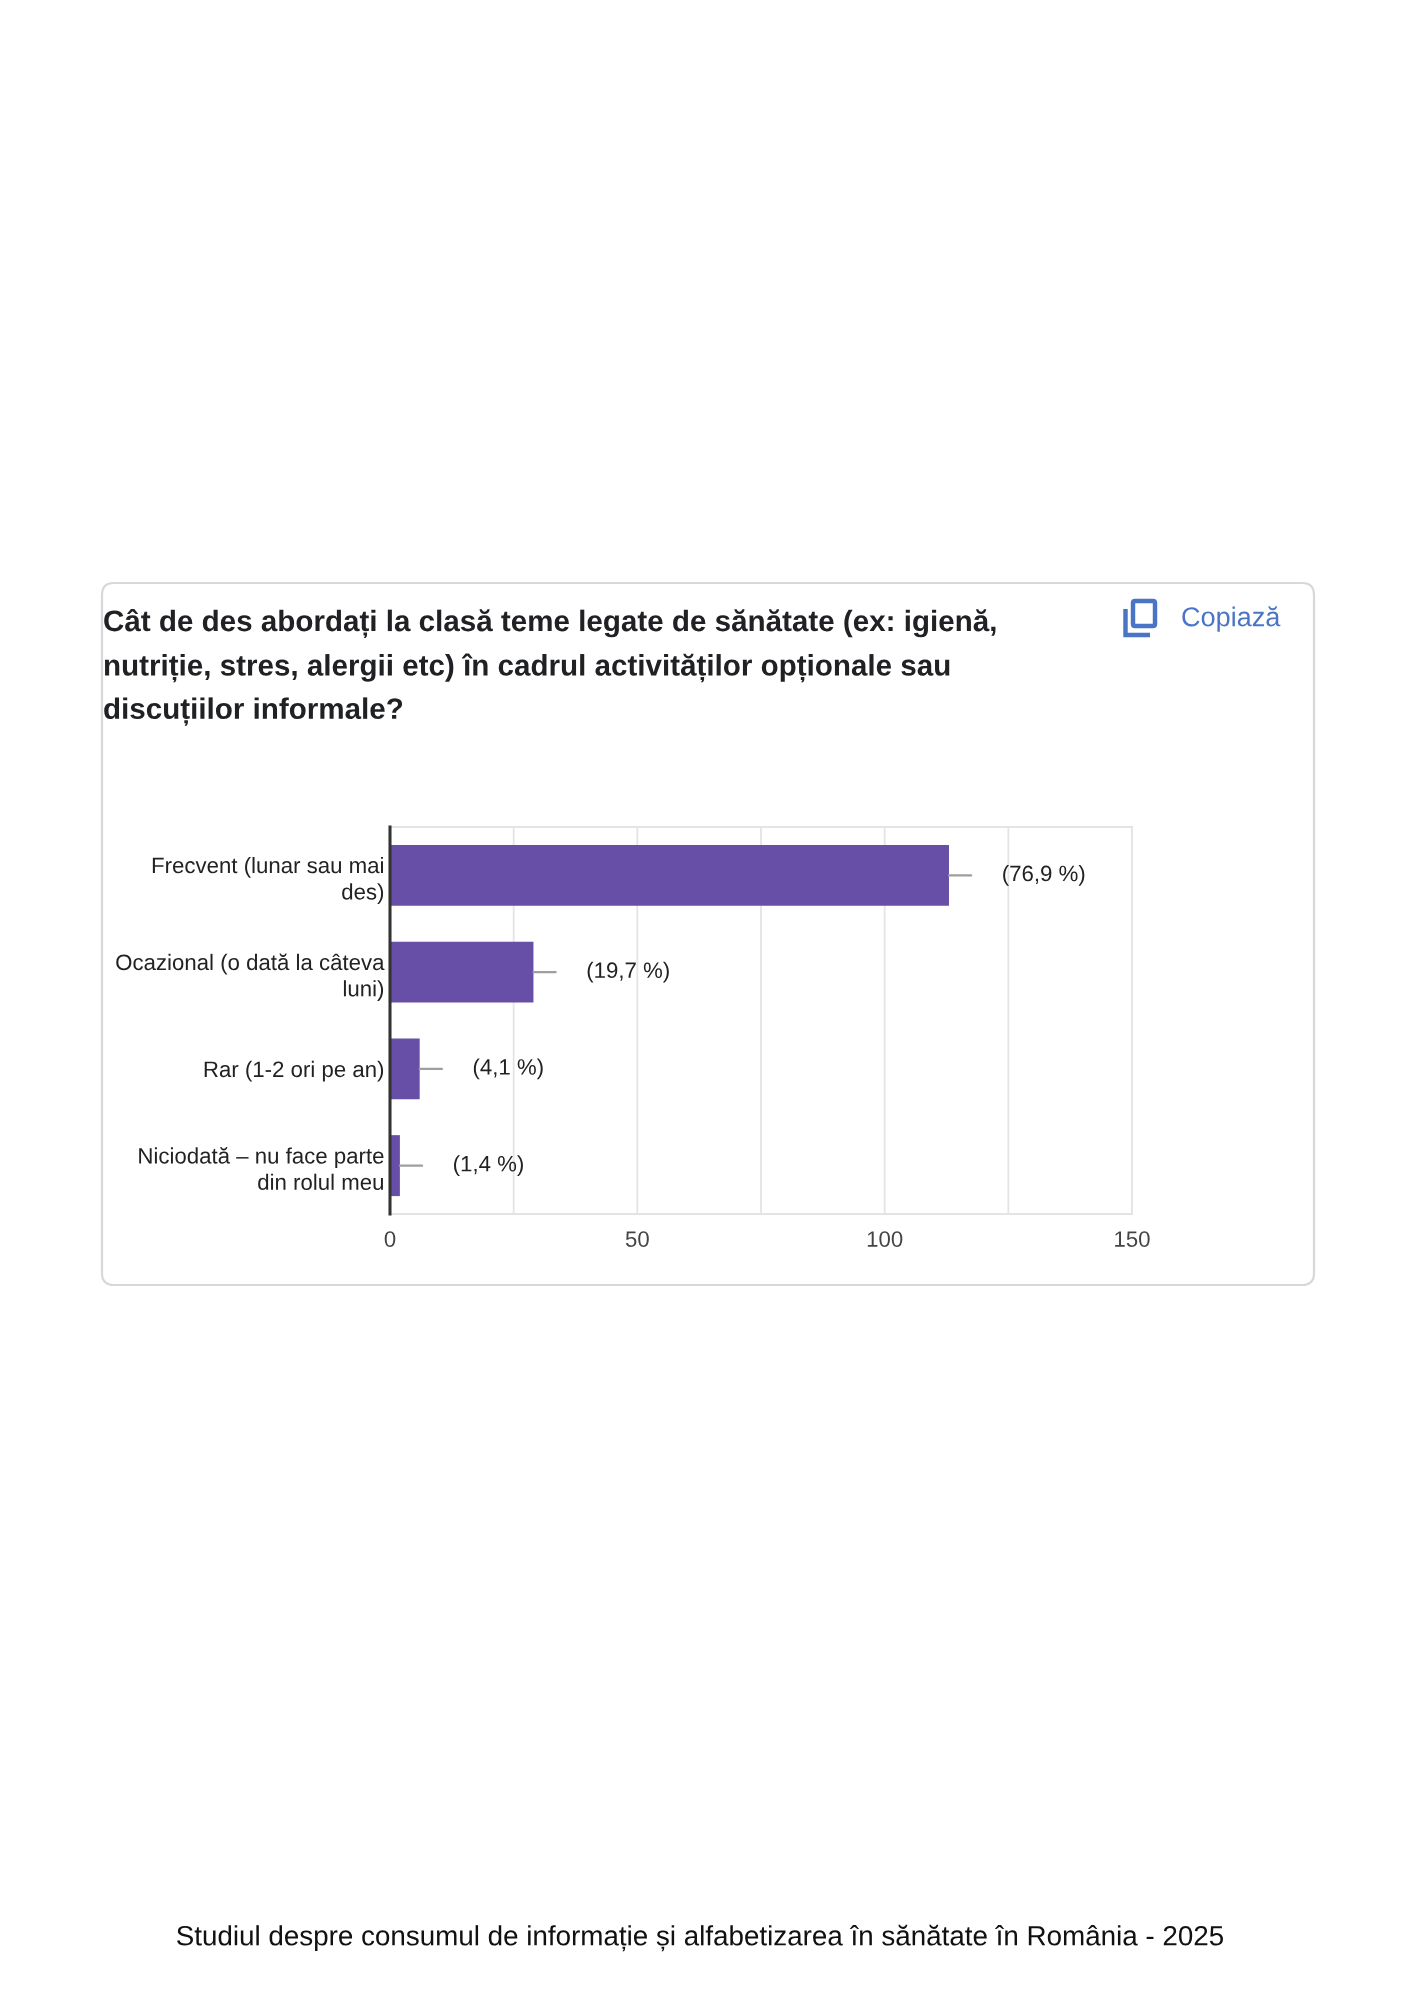  Describe the element at coordinates (250, 977) in the screenshot. I see `y-tick-label: Ocazional (o dată la câteva luni)` at that location.